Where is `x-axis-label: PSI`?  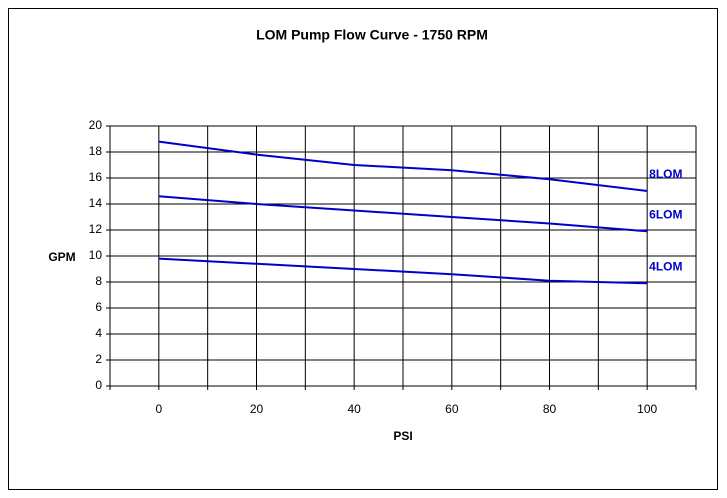 x-axis-label: PSI is located at coordinates (402, 436).